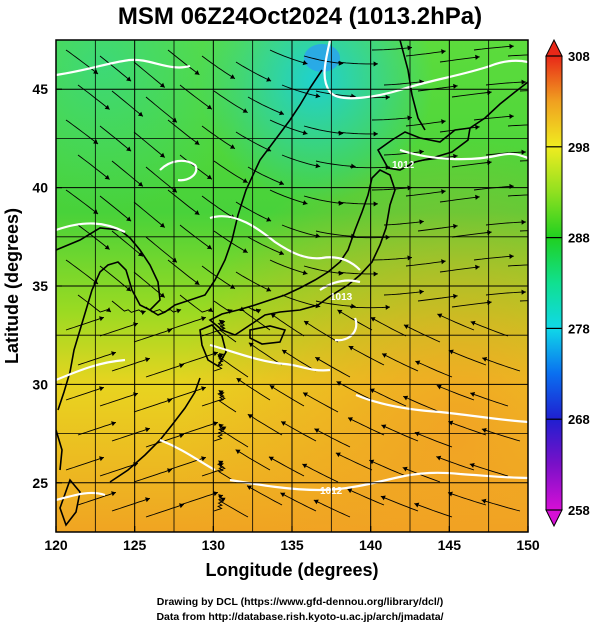  I want to click on colorbar-scale, so click(554, 283).